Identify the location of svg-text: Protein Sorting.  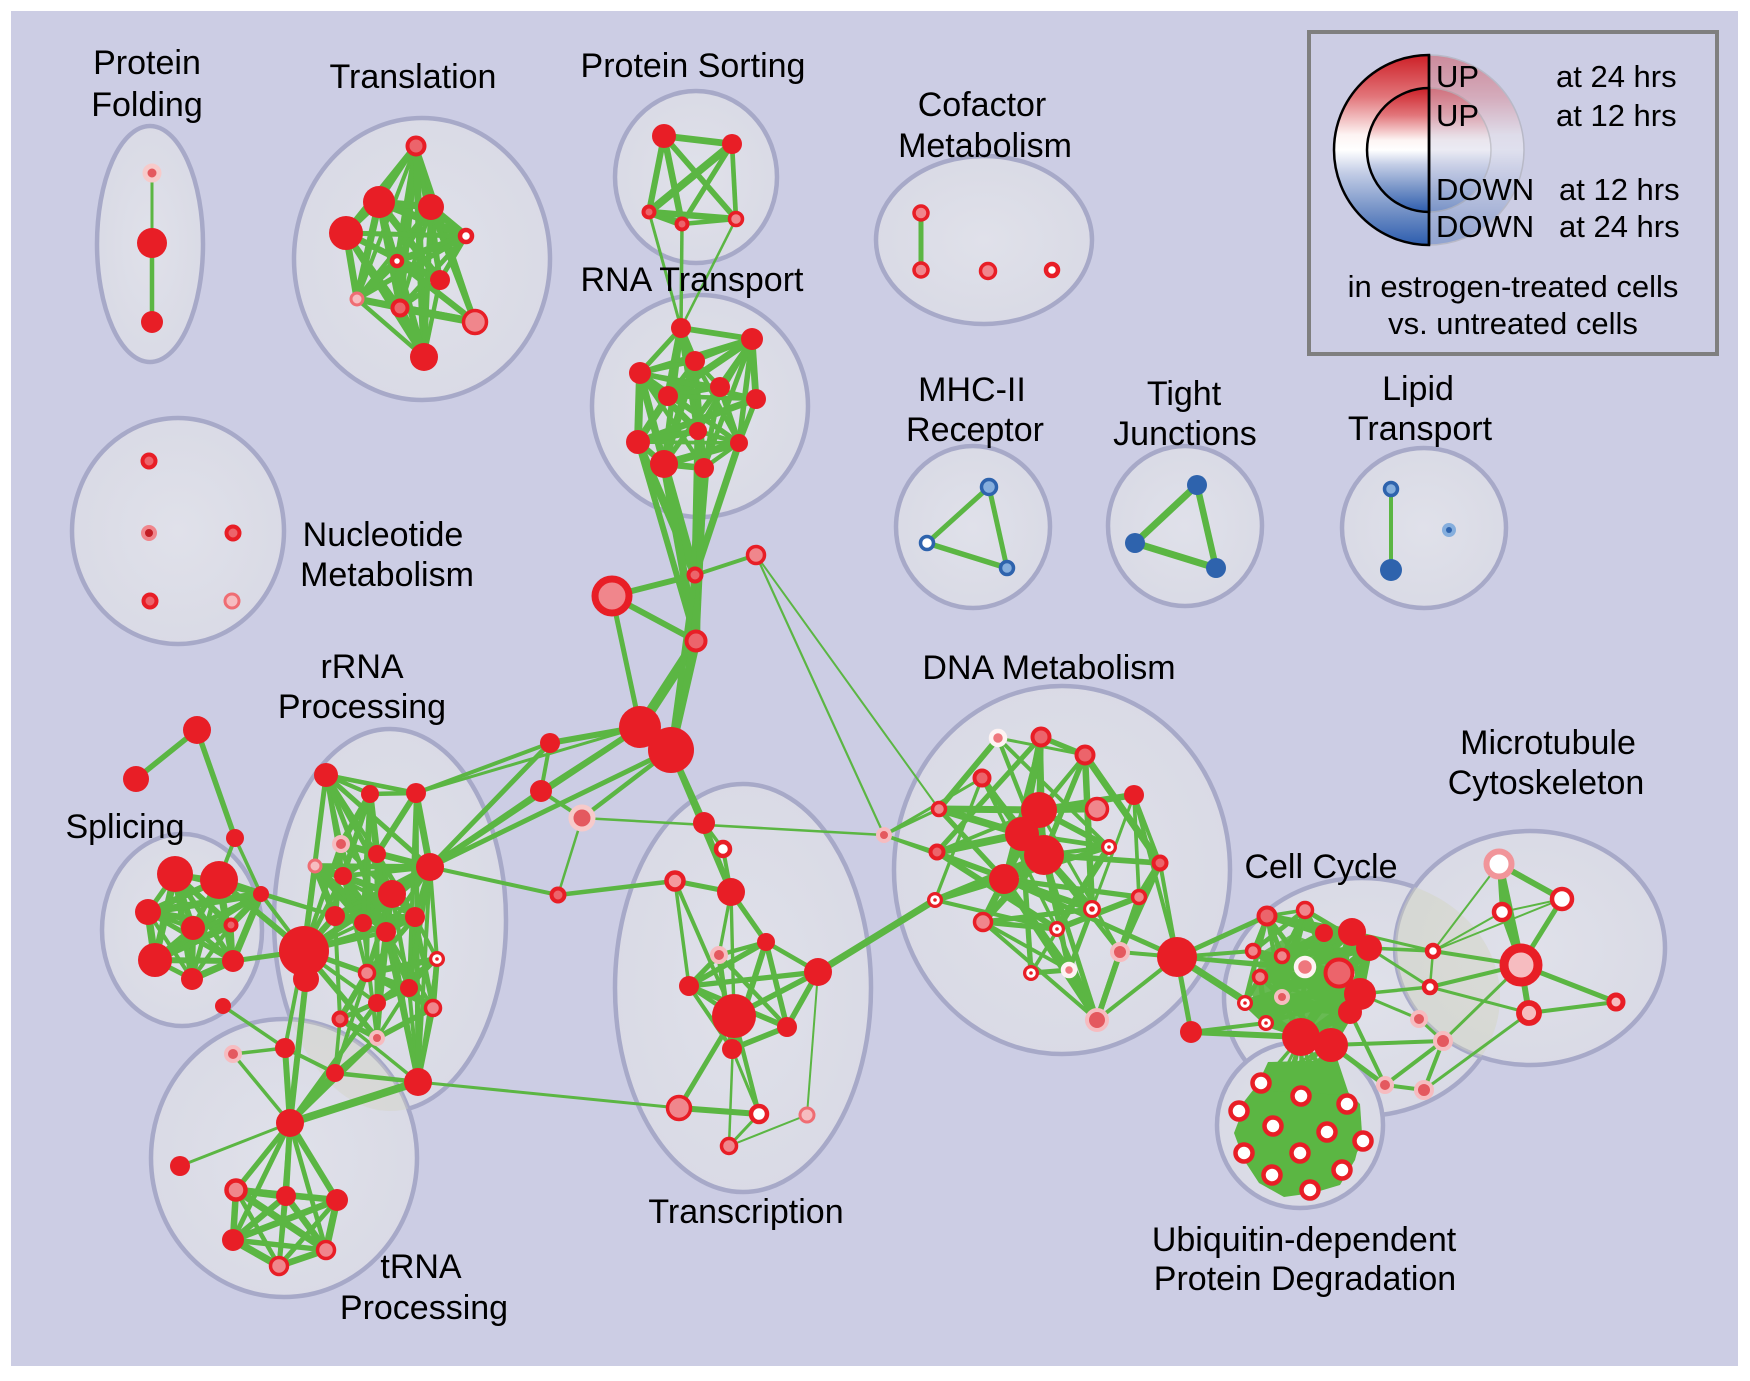
(693, 66).